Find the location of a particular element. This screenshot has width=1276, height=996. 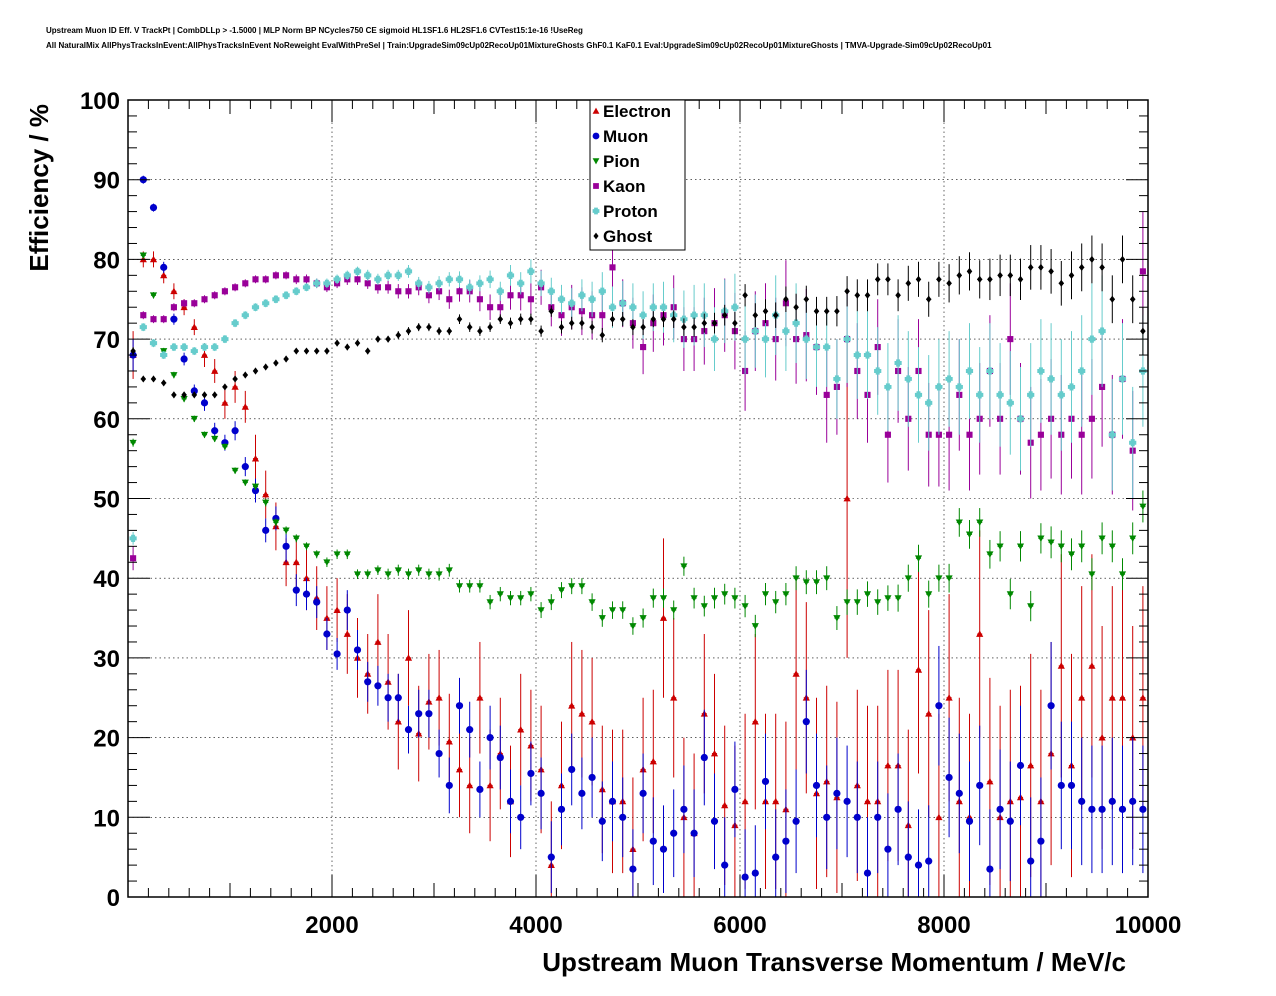

y-tick-label: 100 is located at coordinates (100, 101).